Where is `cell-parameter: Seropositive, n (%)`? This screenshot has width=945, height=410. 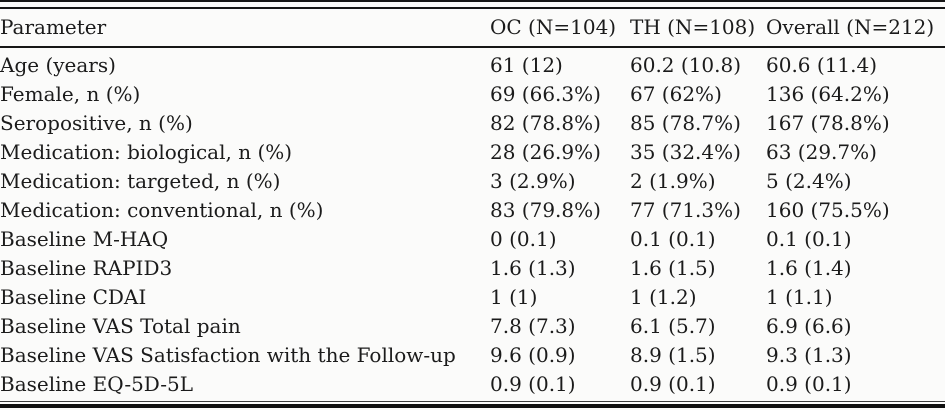
cell-parameter: Seropositive, n (%) is located at coordinates (96, 123).